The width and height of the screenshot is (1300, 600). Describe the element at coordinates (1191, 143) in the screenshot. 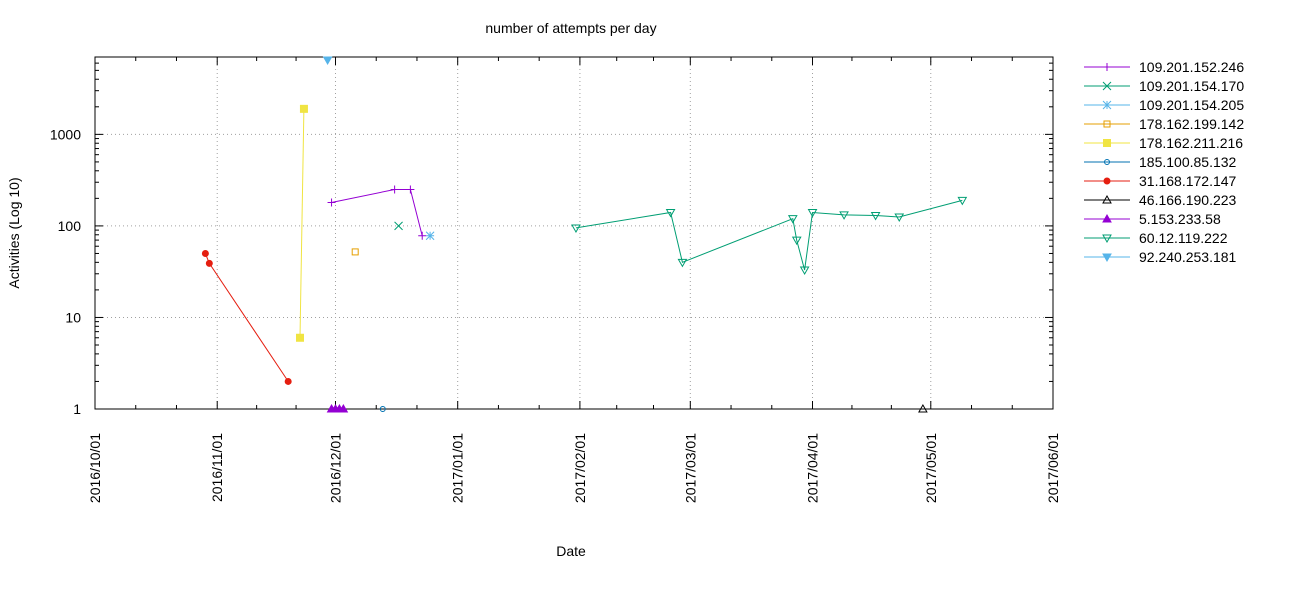

I see `legend-label: 178.162.211.216` at that location.